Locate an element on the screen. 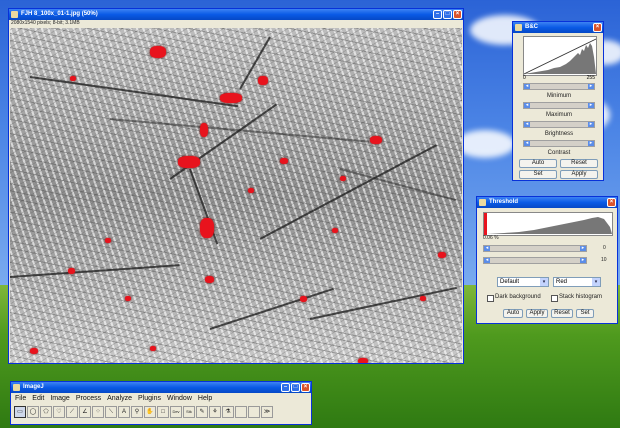 This screenshot has height=428, width=620. blank-tool-icon is located at coordinates (241, 412).